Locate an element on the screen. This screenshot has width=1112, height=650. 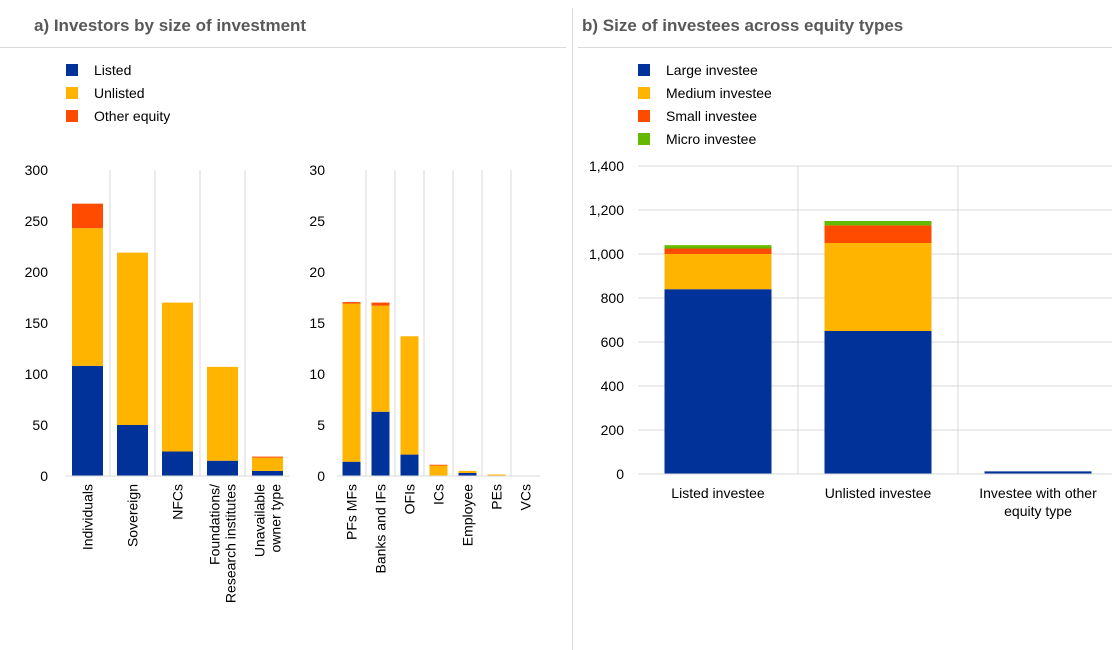
legend-label: Medium investee is located at coordinates (719, 92).